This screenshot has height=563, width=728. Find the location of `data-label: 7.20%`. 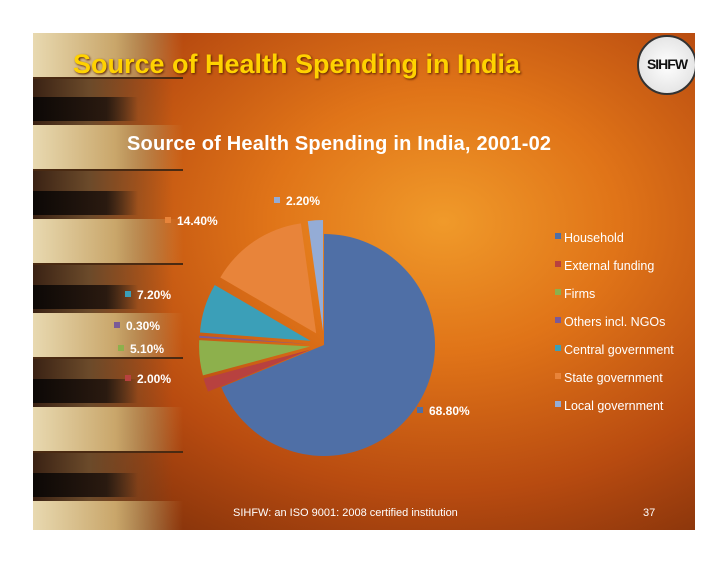

data-label: 7.20% is located at coordinates (154, 295).